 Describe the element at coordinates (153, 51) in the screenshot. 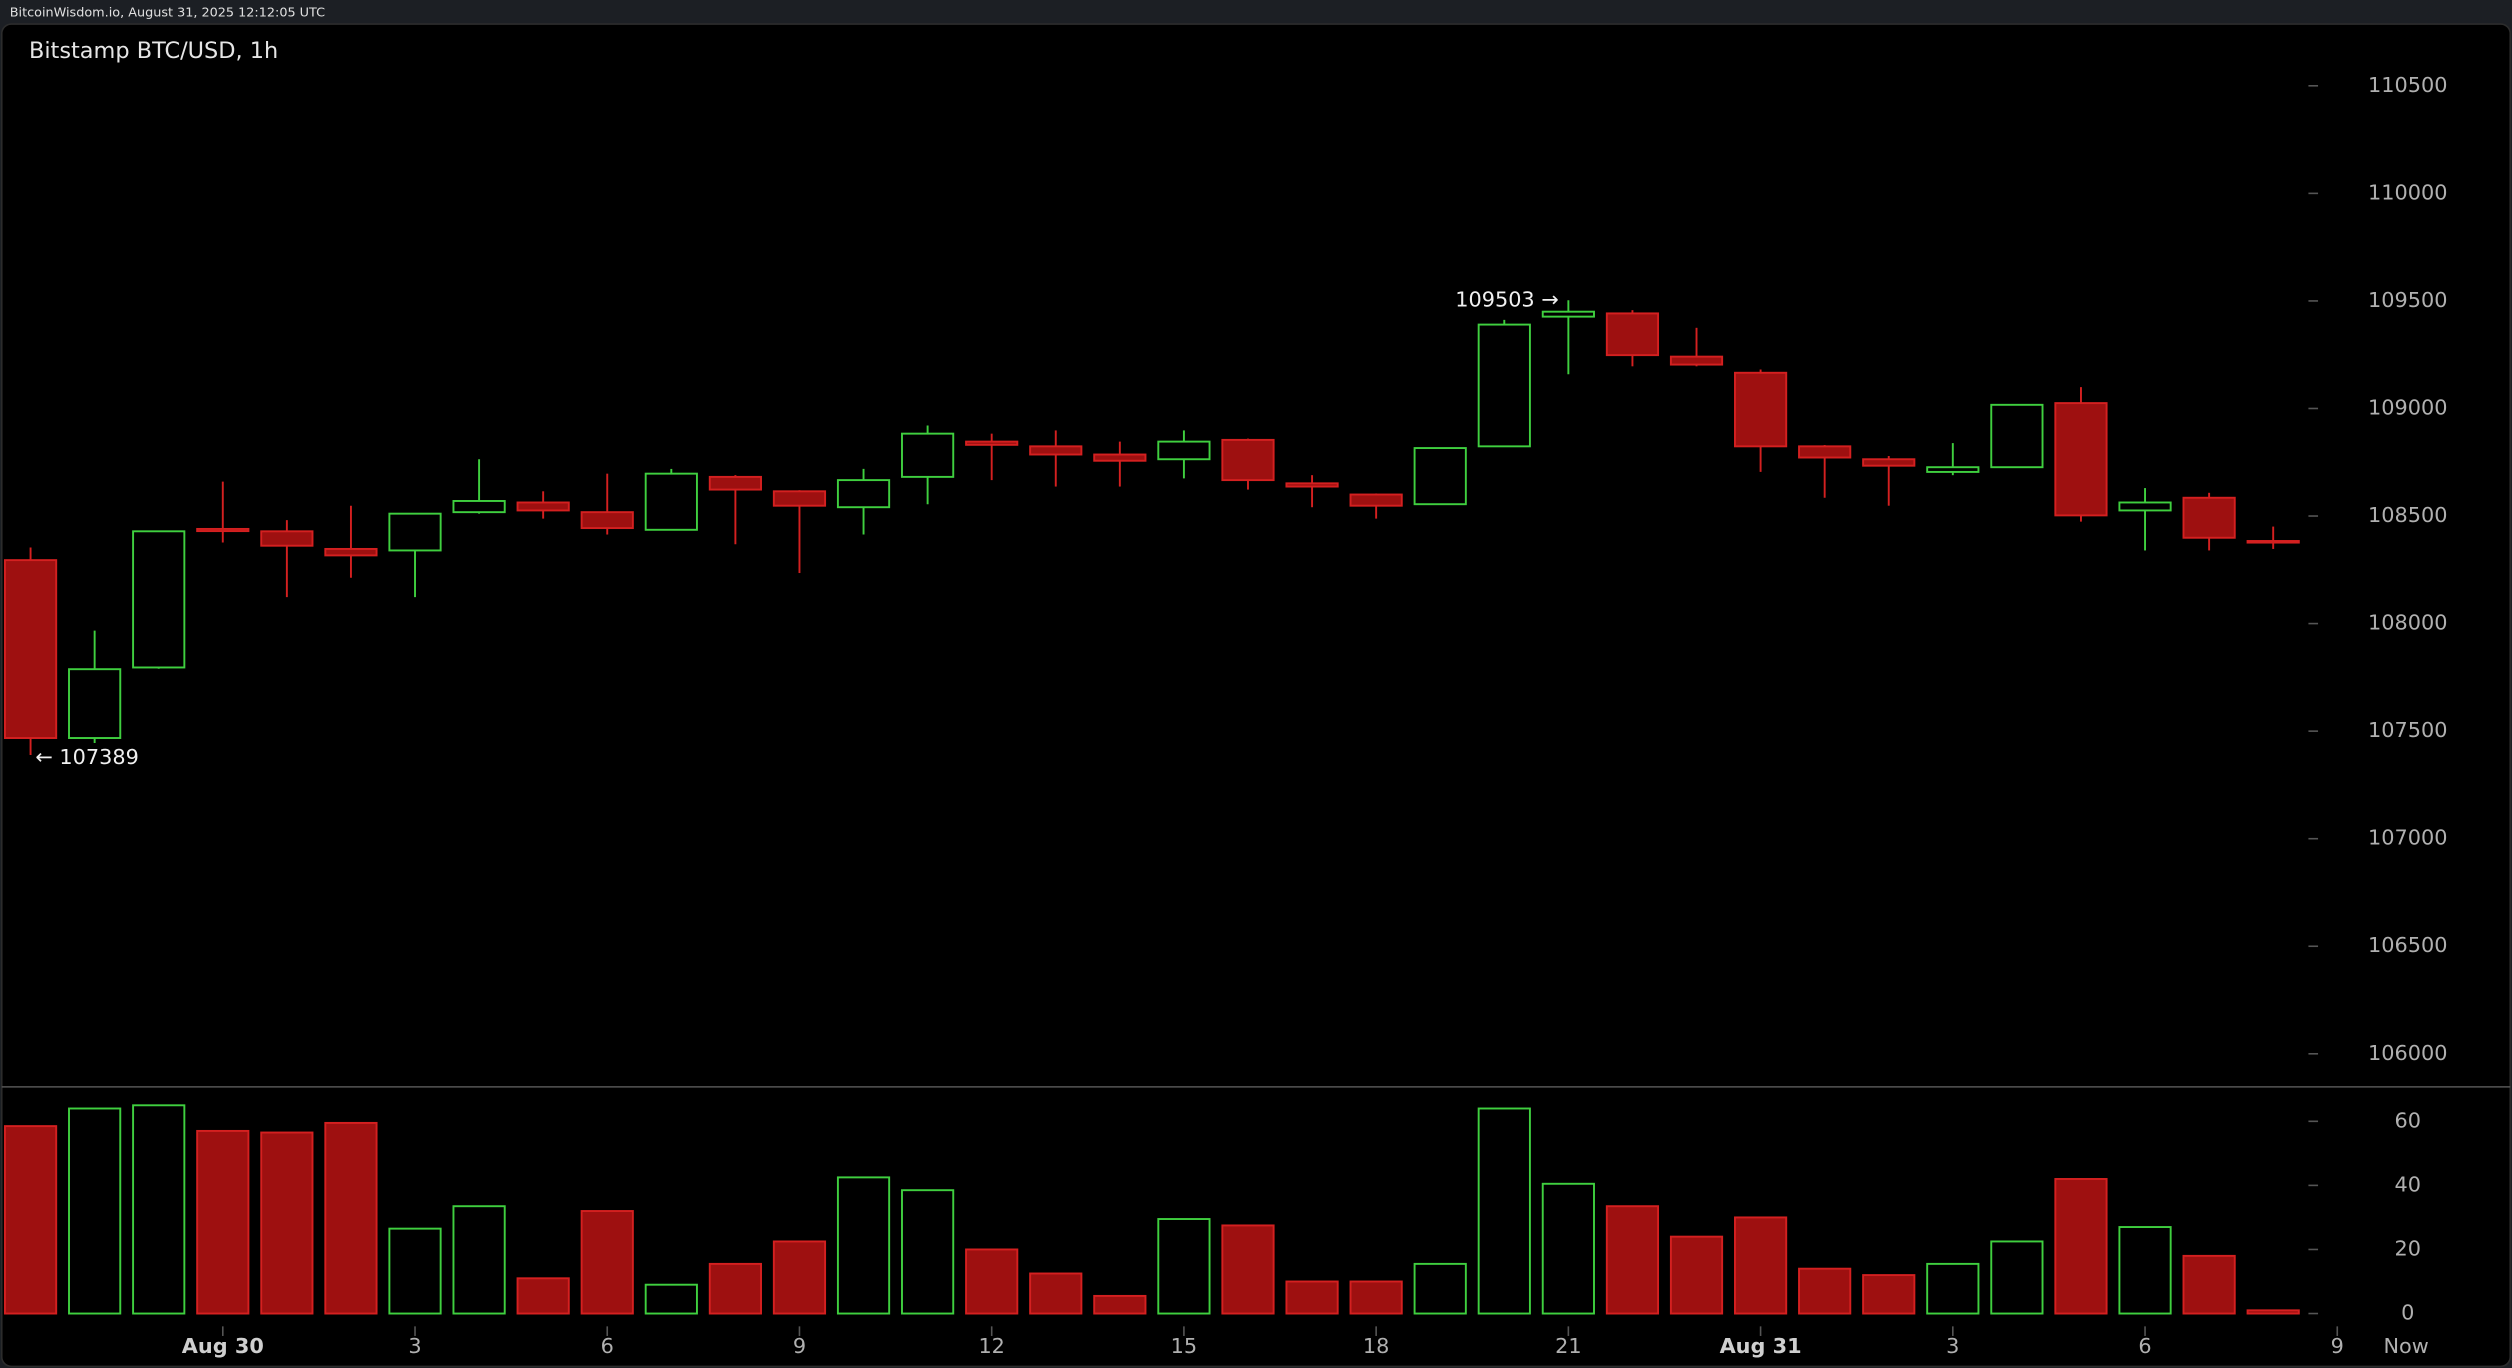

I see `chart-title: Bitstamp BTC/USD, 1h` at that location.